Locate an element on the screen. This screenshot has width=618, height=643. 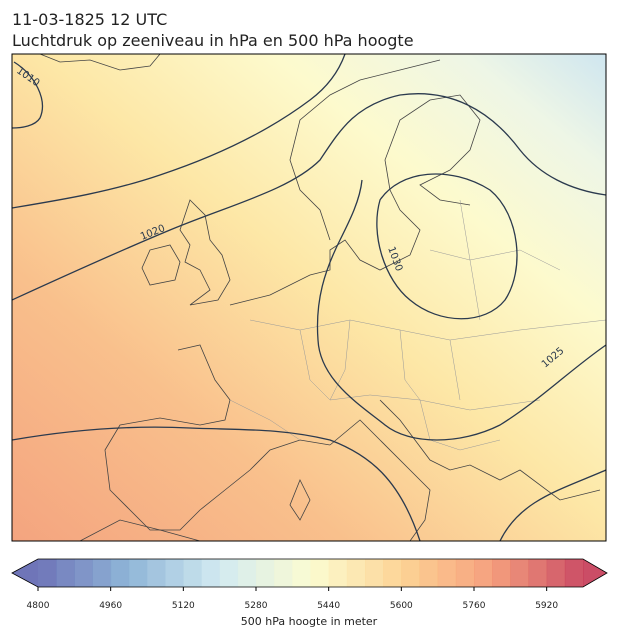
colorbar-tick-label: 5120 is located at coordinates (183, 606).